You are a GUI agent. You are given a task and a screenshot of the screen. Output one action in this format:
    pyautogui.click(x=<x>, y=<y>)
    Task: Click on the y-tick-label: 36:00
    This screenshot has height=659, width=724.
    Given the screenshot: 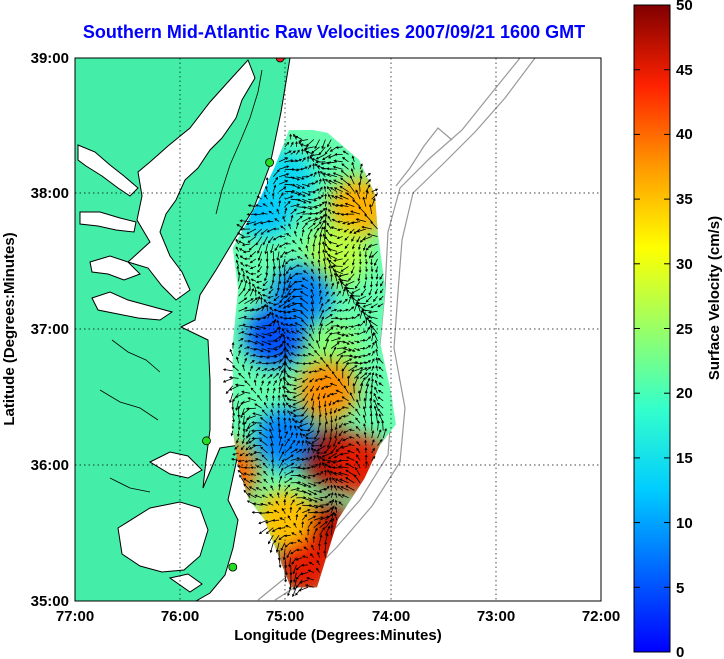 What is the action you would take?
    pyautogui.click(x=50, y=465)
    